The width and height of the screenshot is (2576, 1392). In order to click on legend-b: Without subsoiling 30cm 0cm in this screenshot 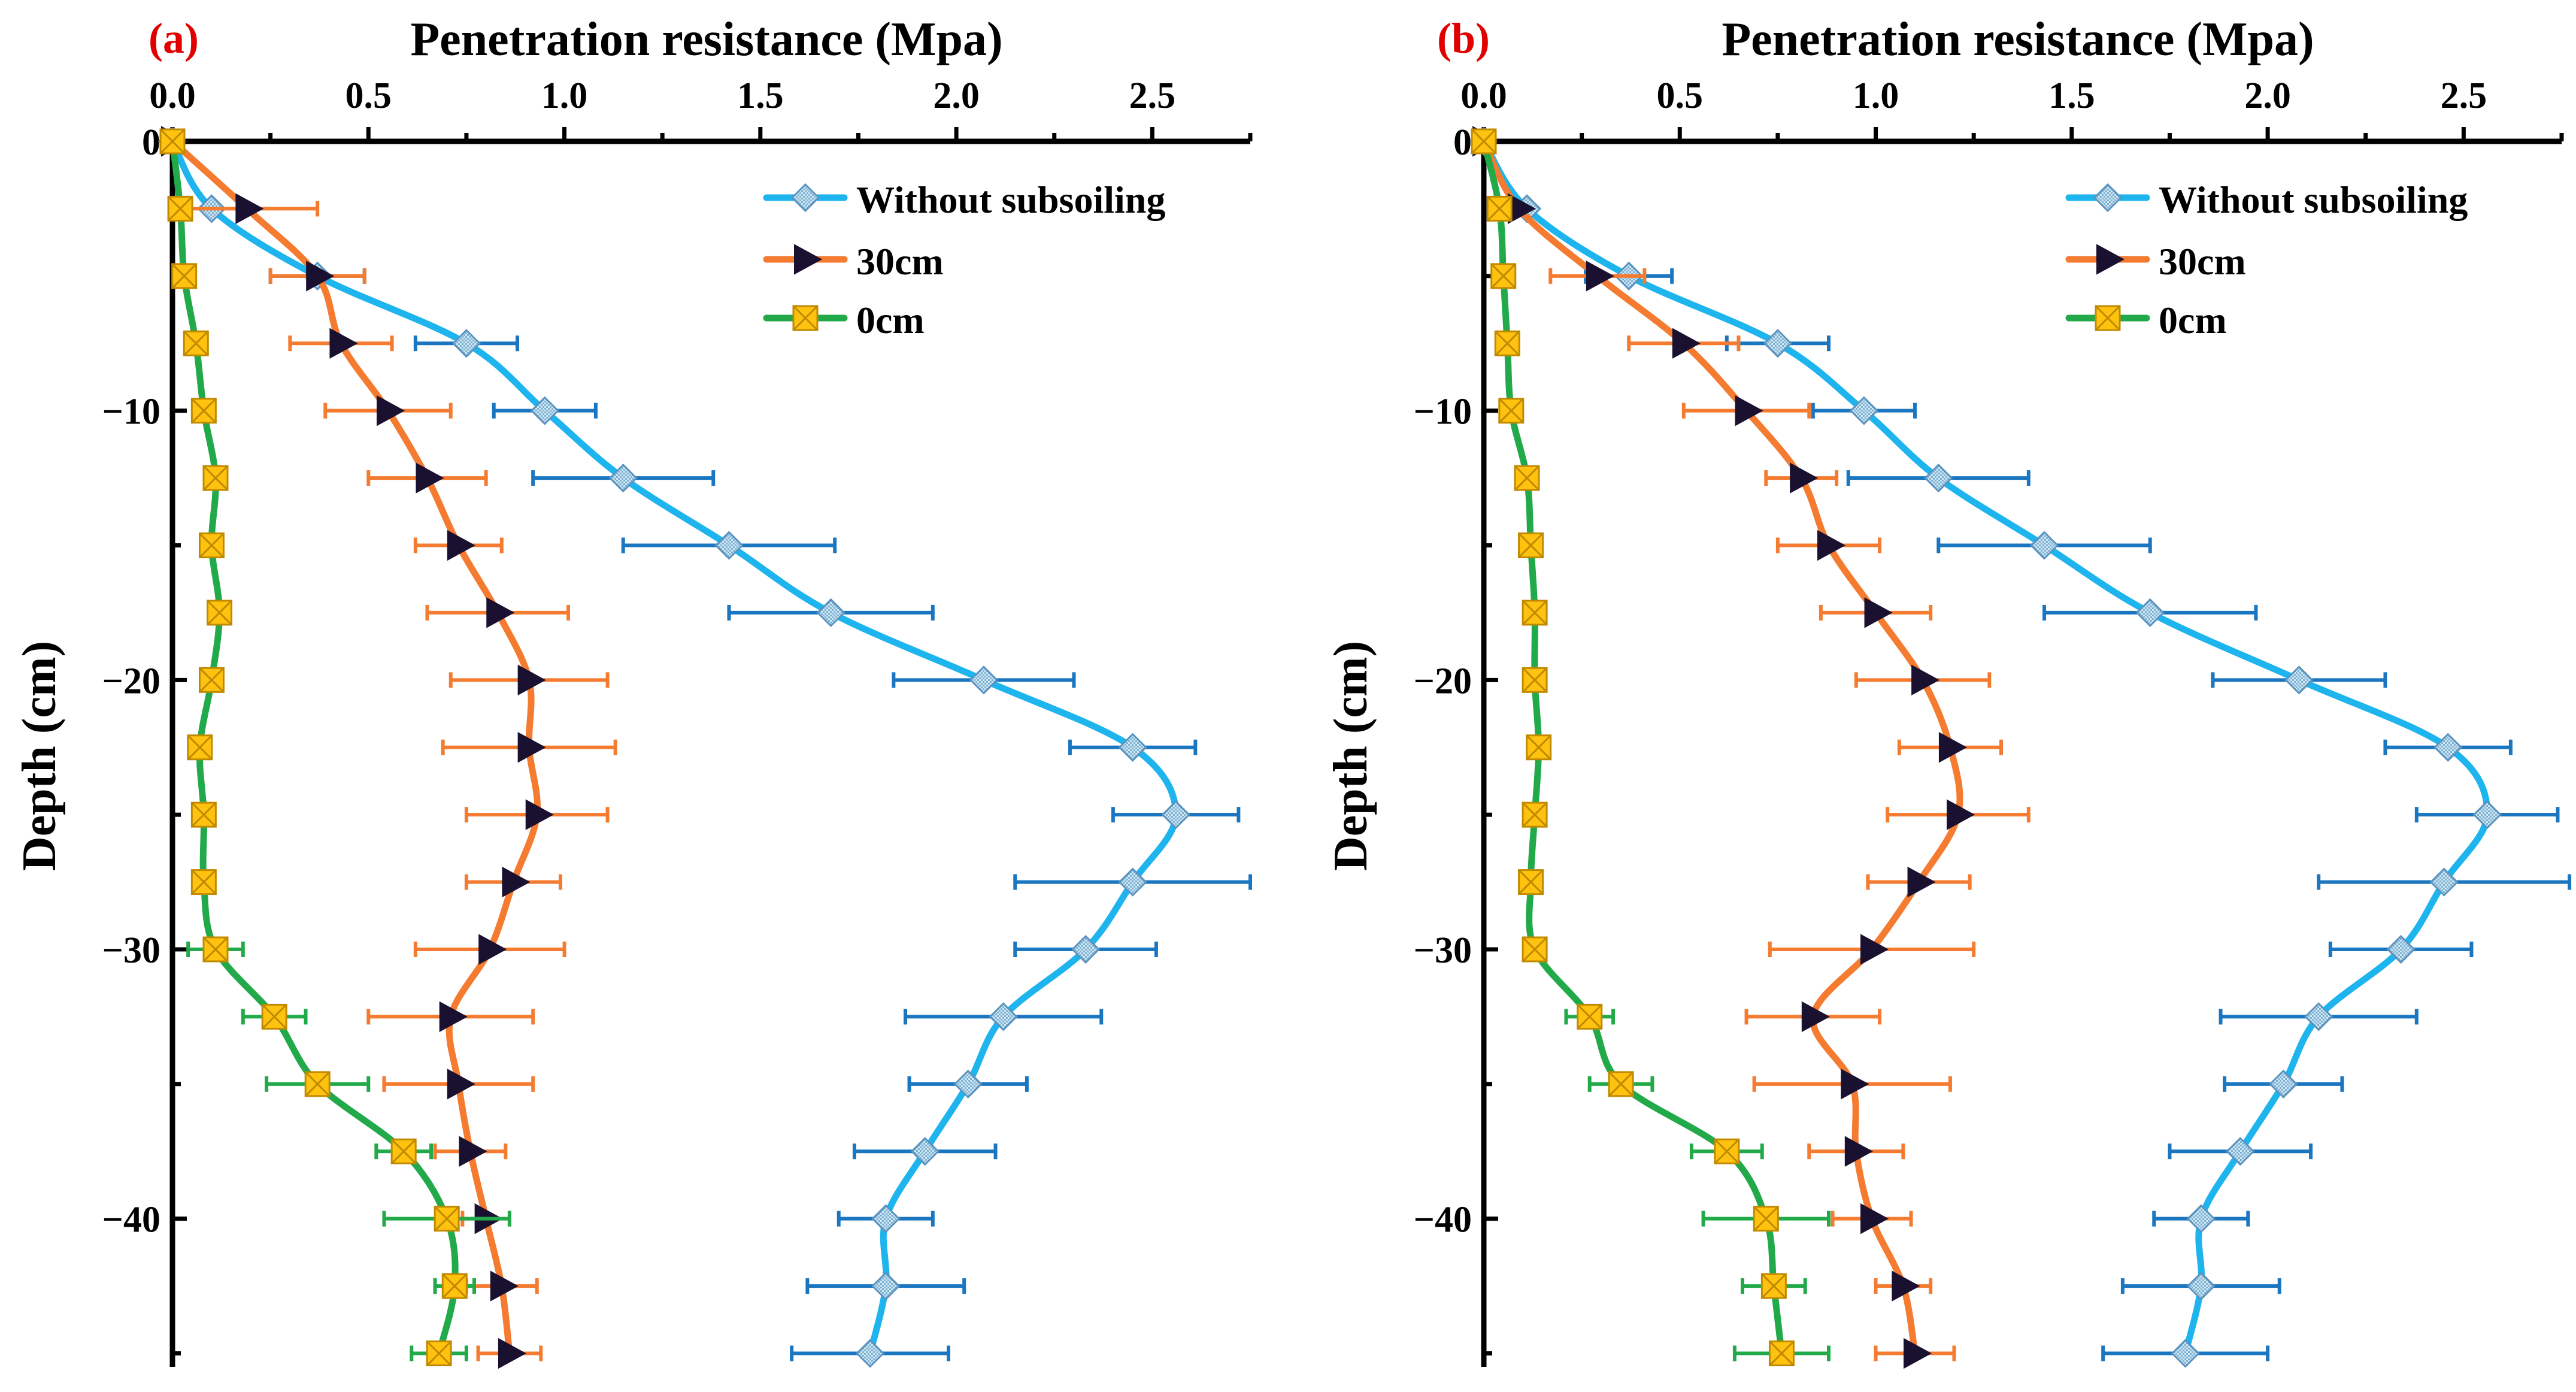, I will do `click(2266, 259)`.